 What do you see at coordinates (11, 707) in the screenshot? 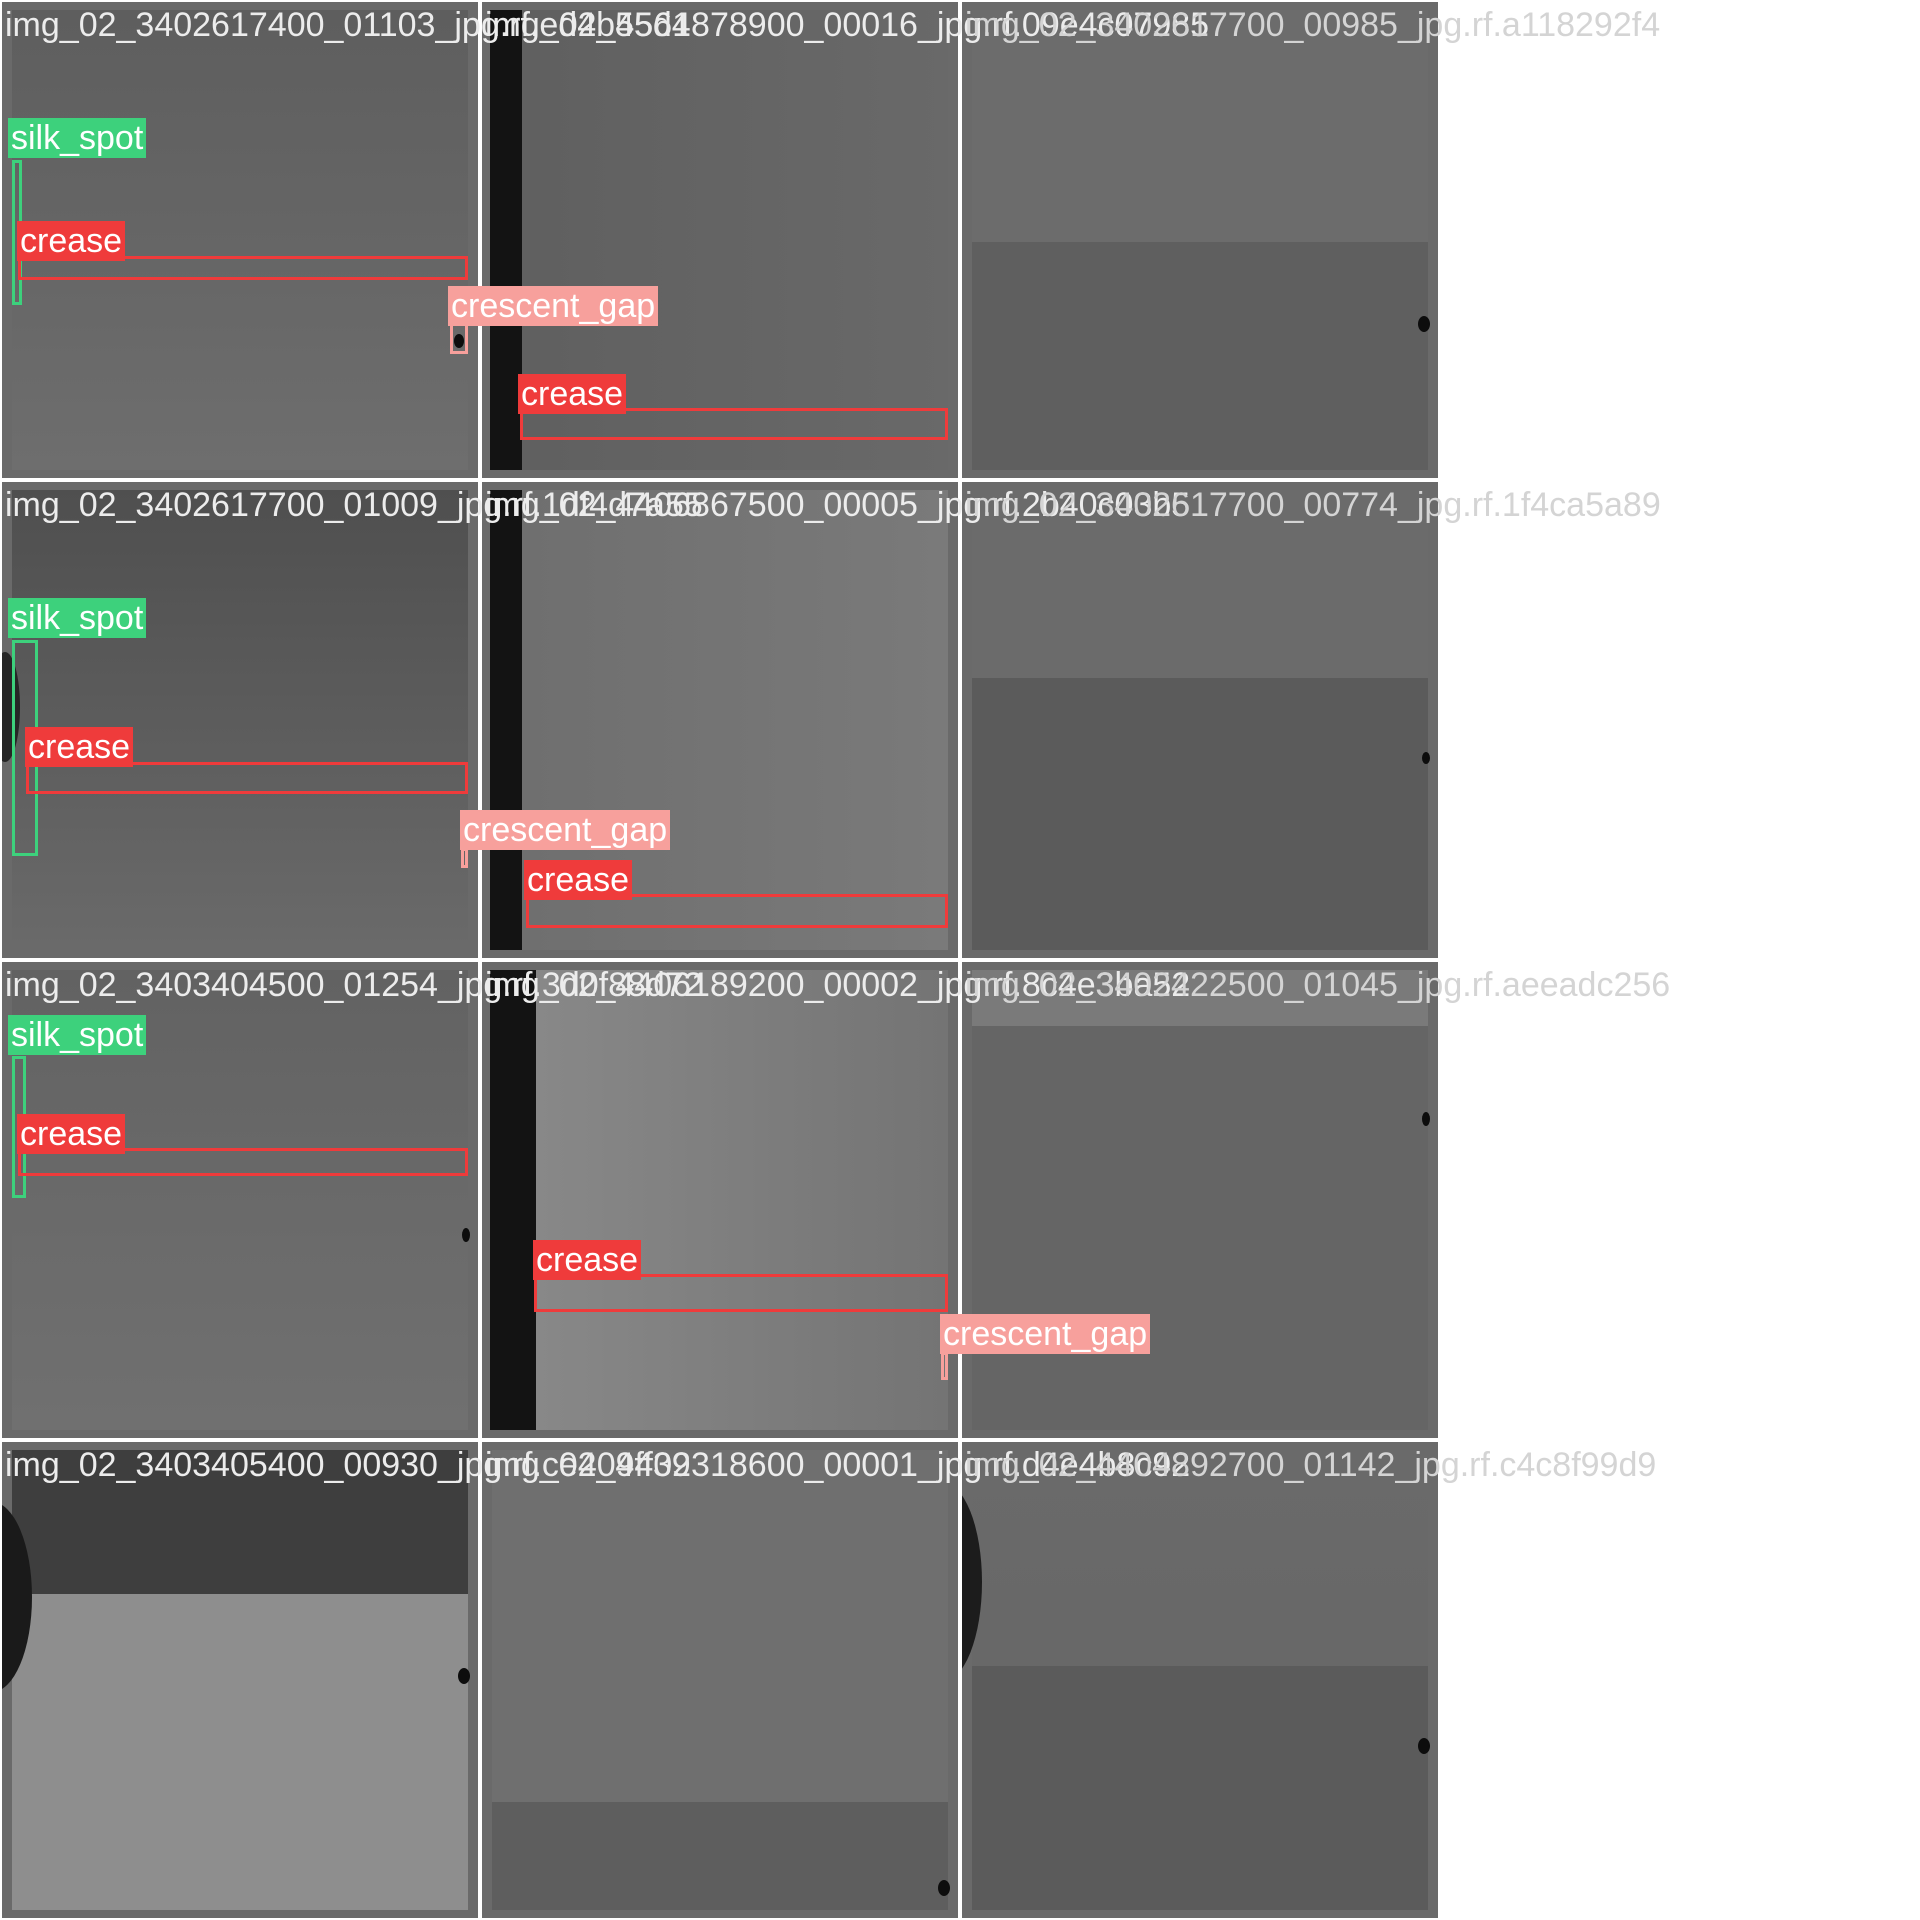
I see `edge-crescent` at bounding box center [11, 707].